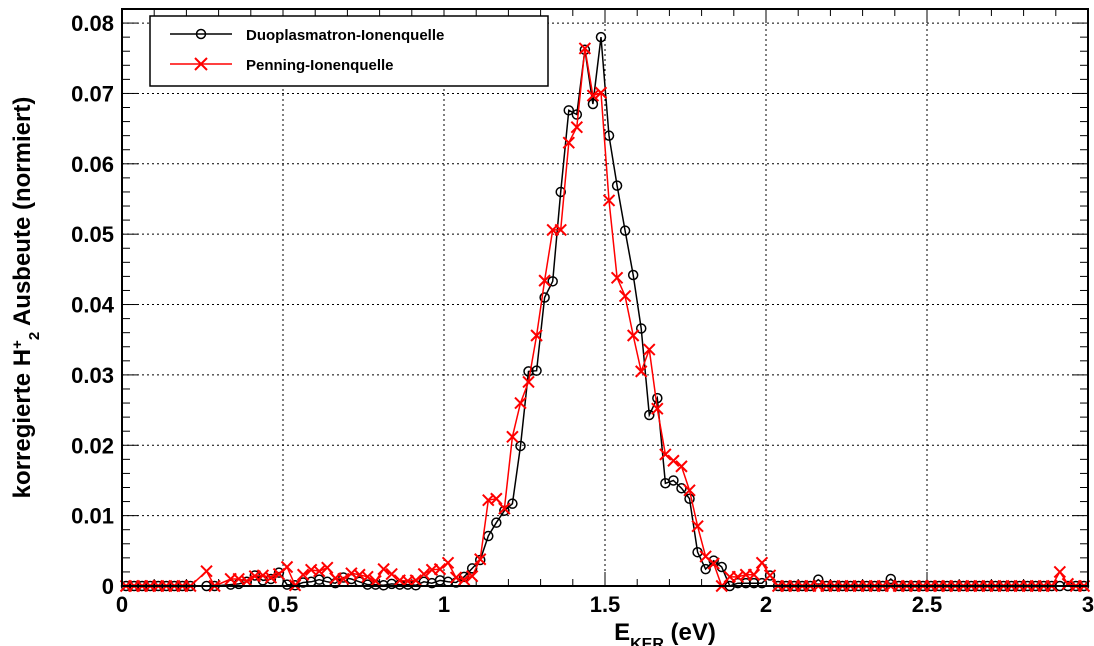 Image resolution: width=1094 pixels, height=646 pixels. What do you see at coordinates (690, 632) in the screenshot?
I see `x-axis-title-rest: (eV)` at bounding box center [690, 632].